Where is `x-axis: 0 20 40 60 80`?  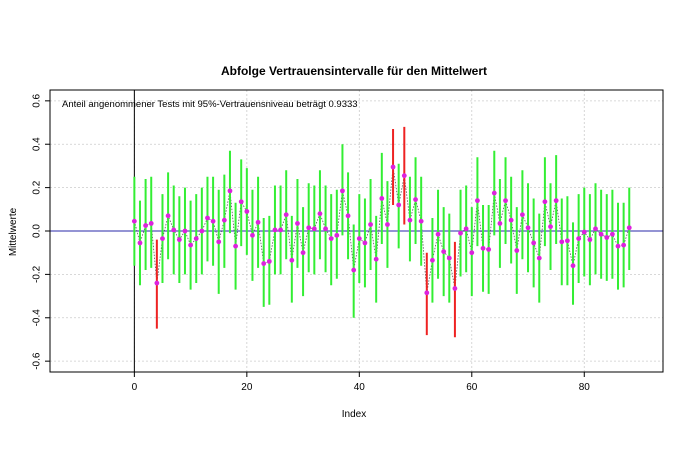 x-axis: 0 20 40 60 80 is located at coordinates (361, 382).